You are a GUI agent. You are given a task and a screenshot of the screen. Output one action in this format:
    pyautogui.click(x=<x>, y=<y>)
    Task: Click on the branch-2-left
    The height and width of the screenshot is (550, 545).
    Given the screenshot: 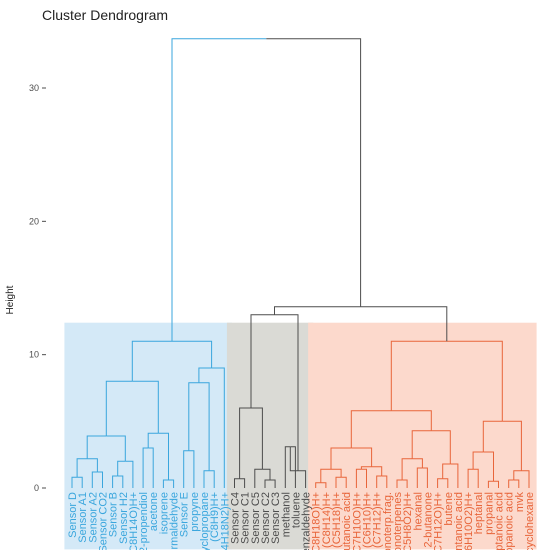 What is the action you would take?
    pyautogui.click(x=115, y=481)
    